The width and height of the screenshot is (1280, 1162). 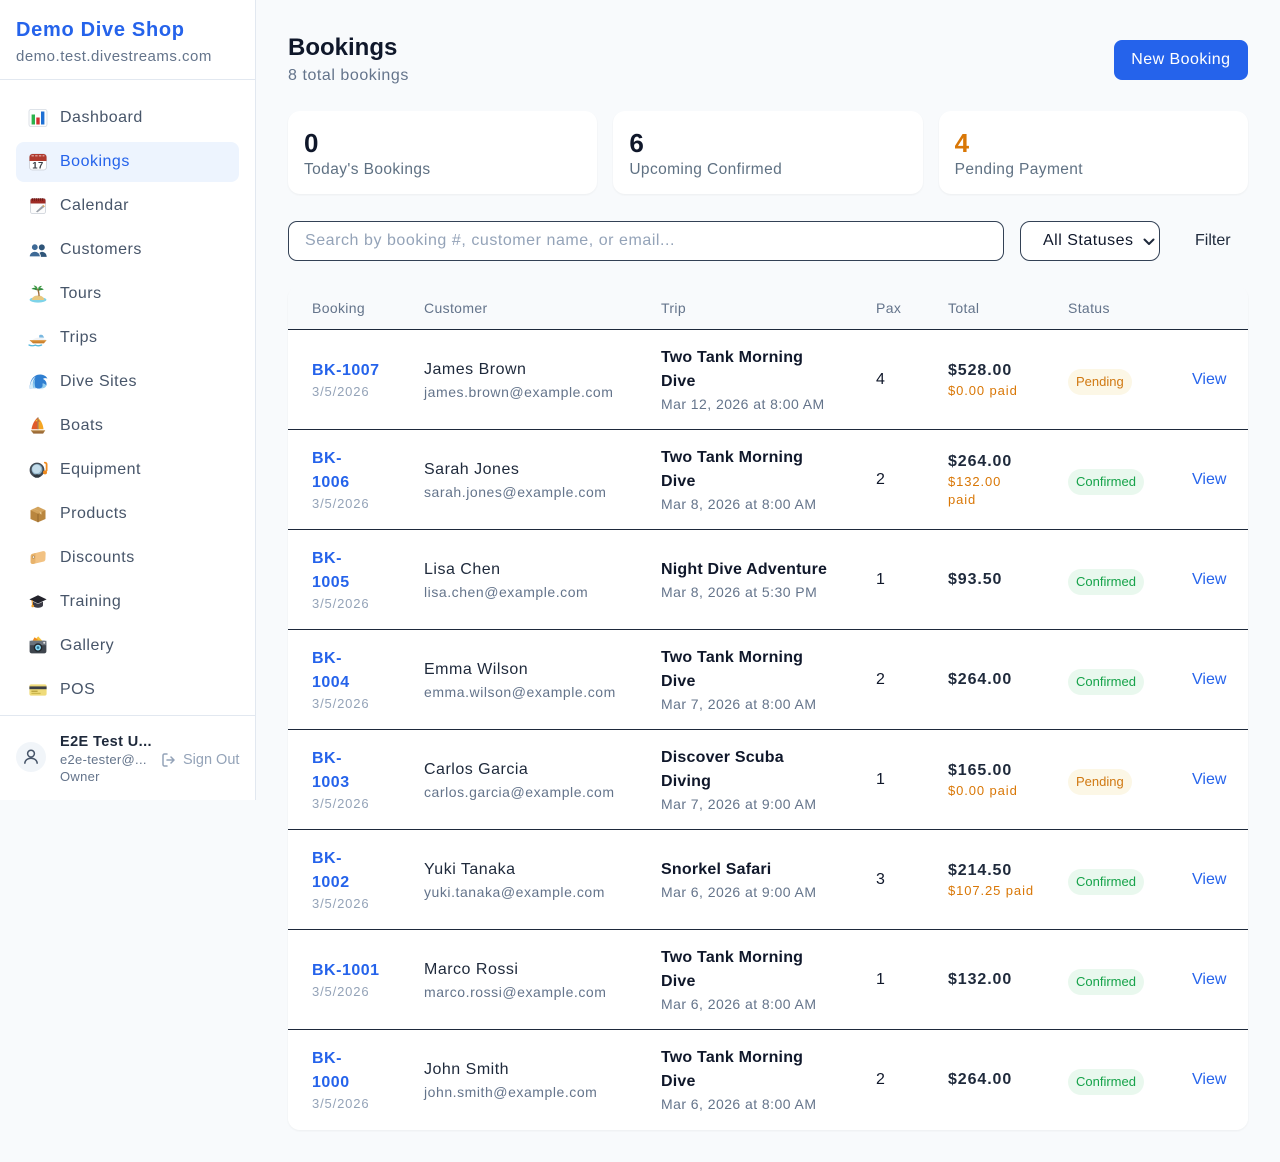 What do you see at coordinates (38, 165) in the screenshot?
I see `svg-text: 17` at bounding box center [38, 165].